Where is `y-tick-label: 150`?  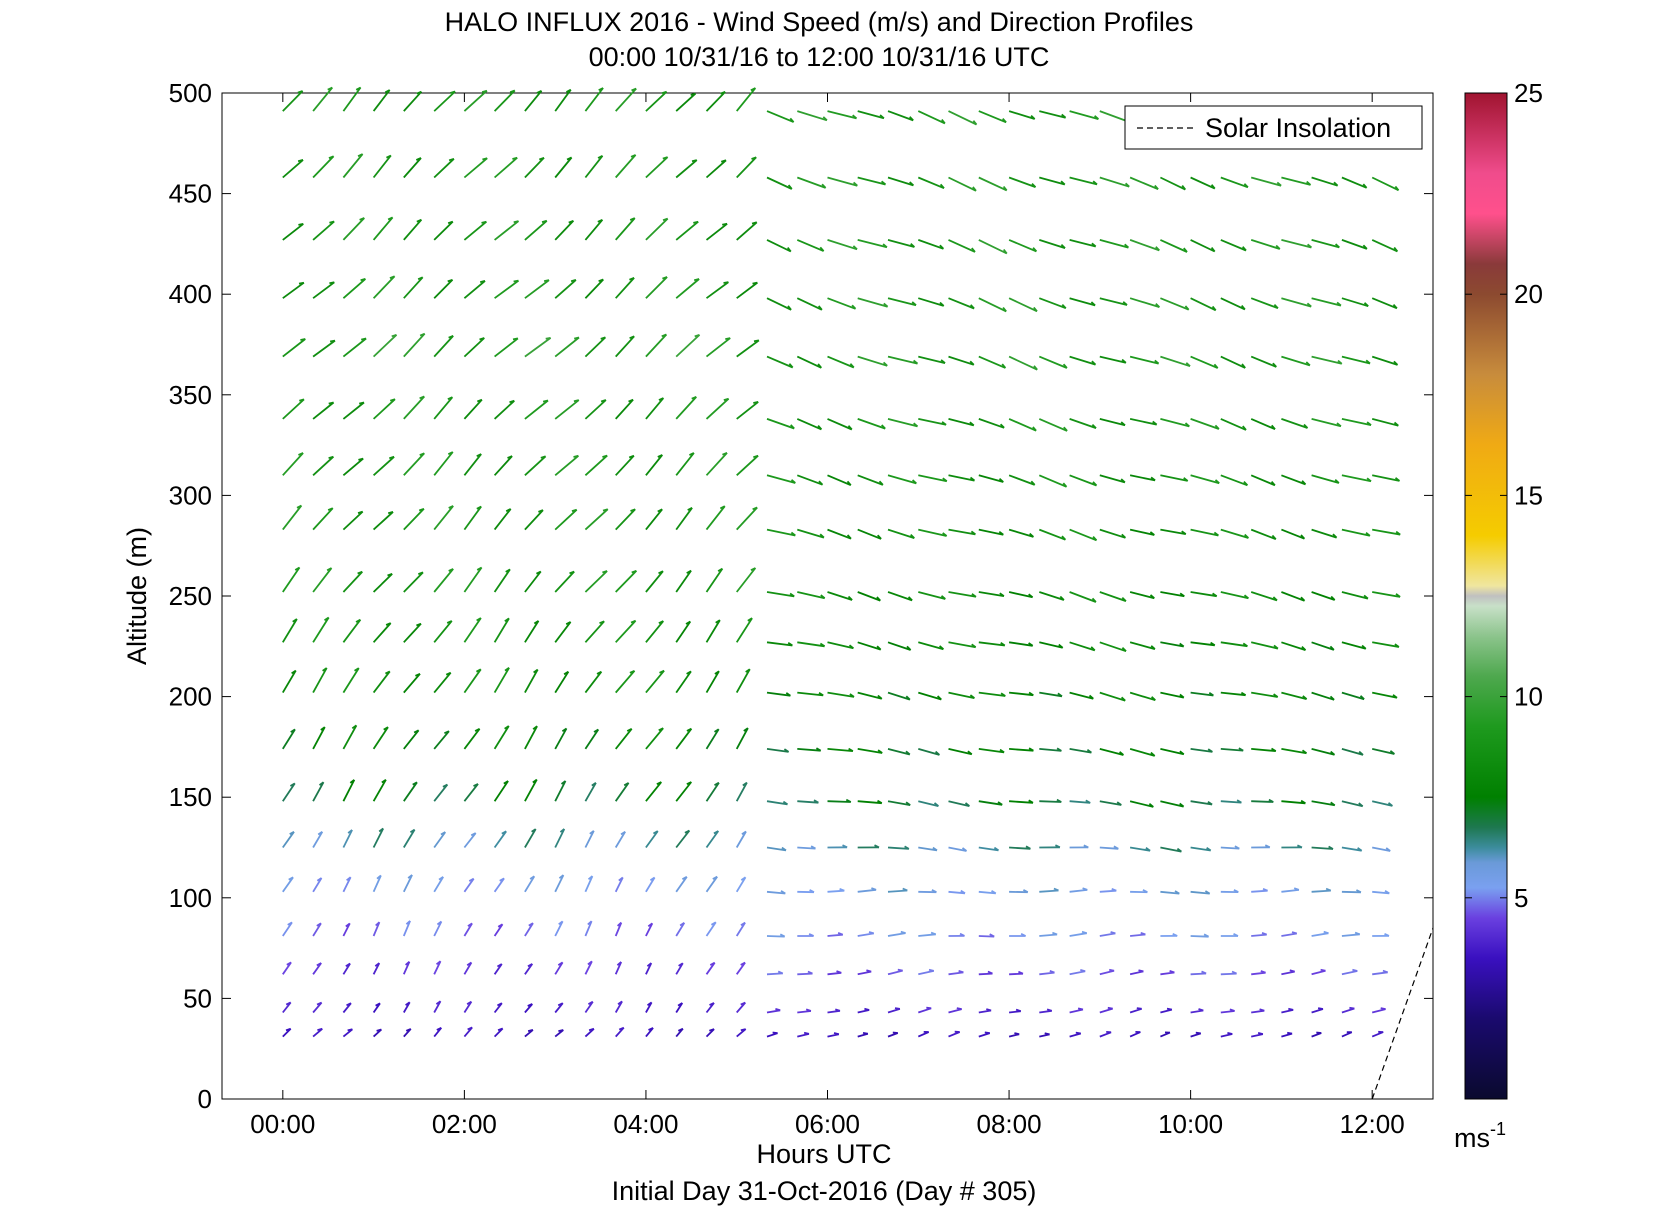
y-tick-label: 150 is located at coordinates (190, 797).